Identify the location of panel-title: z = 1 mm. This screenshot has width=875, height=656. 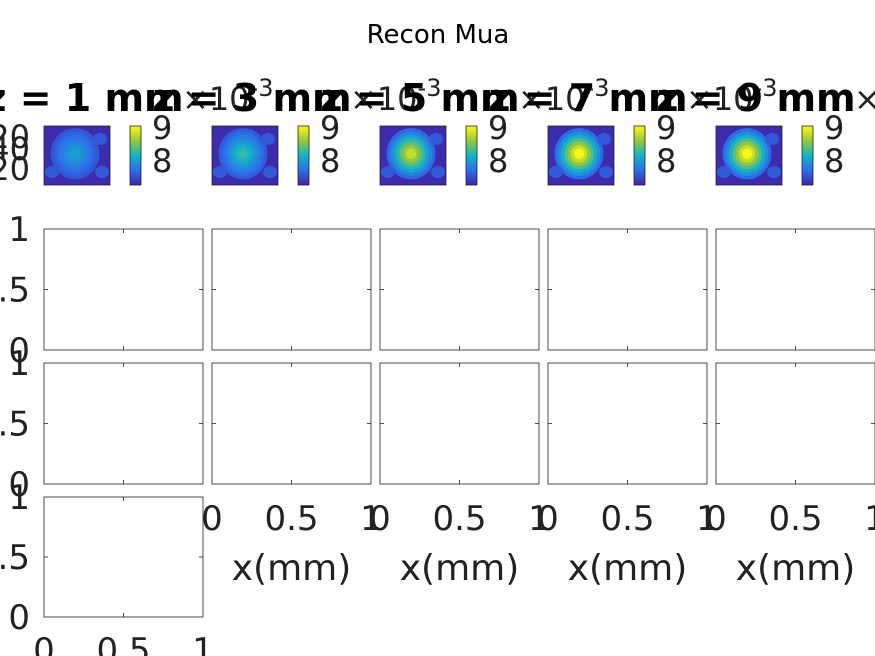
(92, 98).